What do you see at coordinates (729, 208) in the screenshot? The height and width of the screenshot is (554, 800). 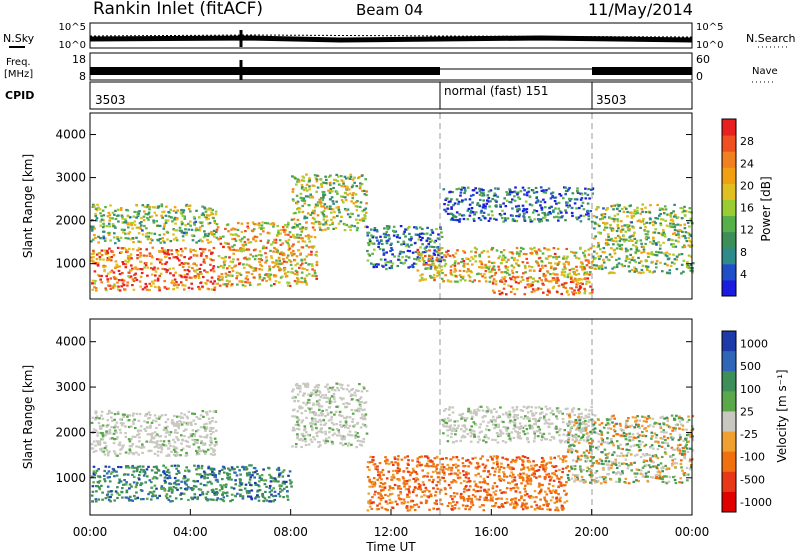 I see `power-colorbar-swatch` at bounding box center [729, 208].